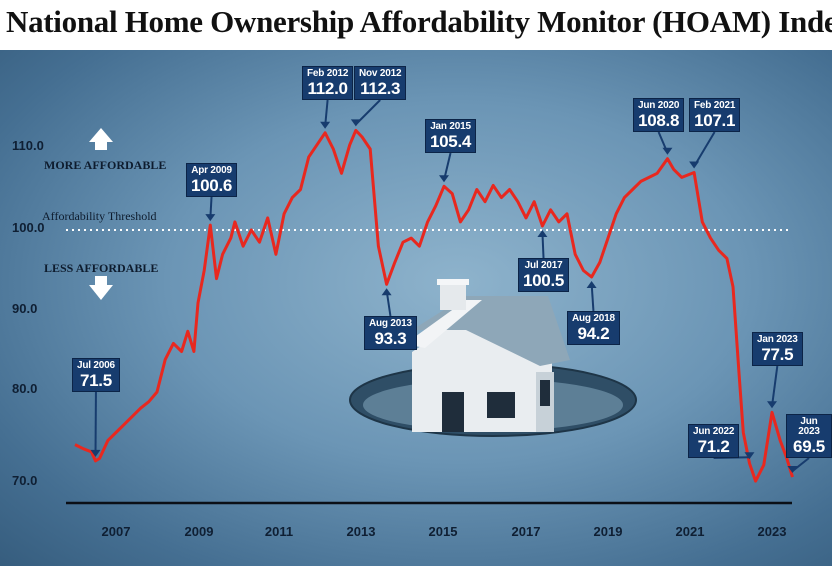  I want to click on callout-jul-2017: Jul 2017 100.5, so click(544, 275).